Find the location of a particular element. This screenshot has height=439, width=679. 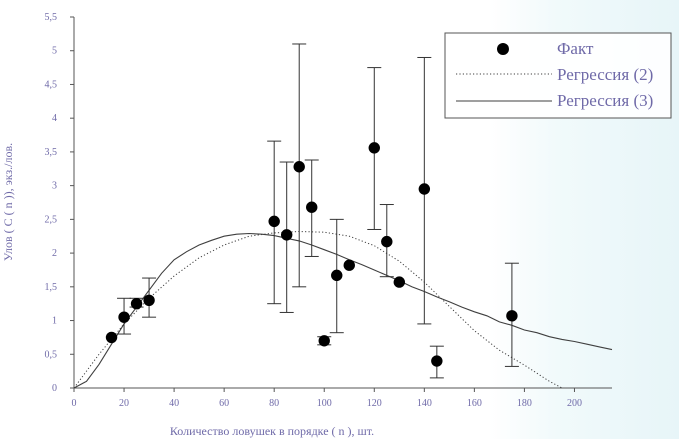

x-tick-label: 60 is located at coordinates (224, 403).